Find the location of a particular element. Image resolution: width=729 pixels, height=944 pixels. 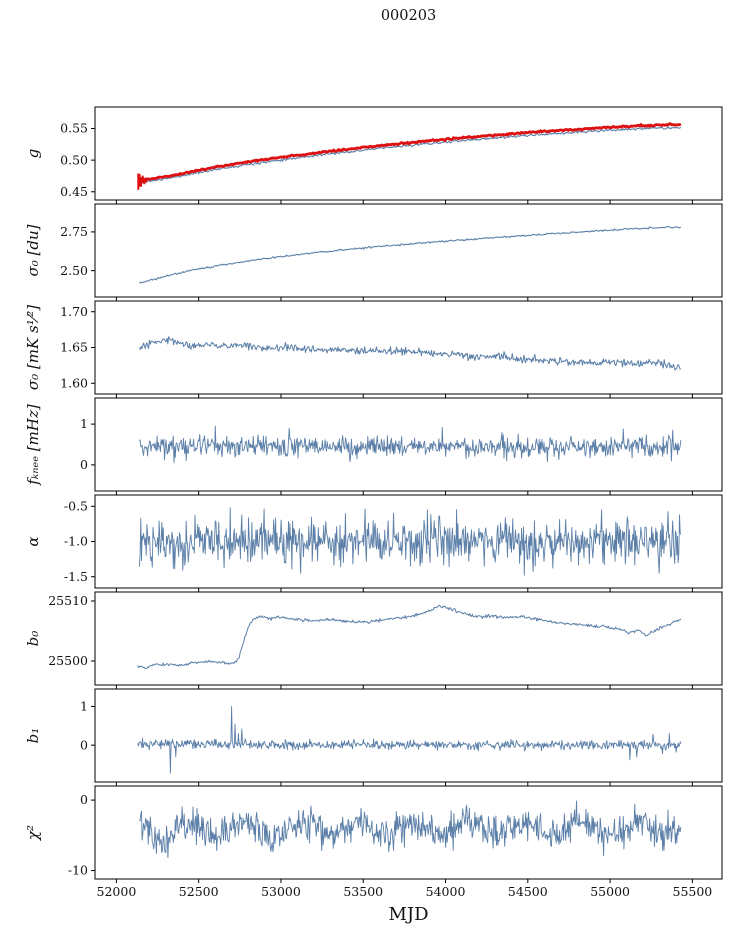

b0-line is located at coordinates (409, 637).